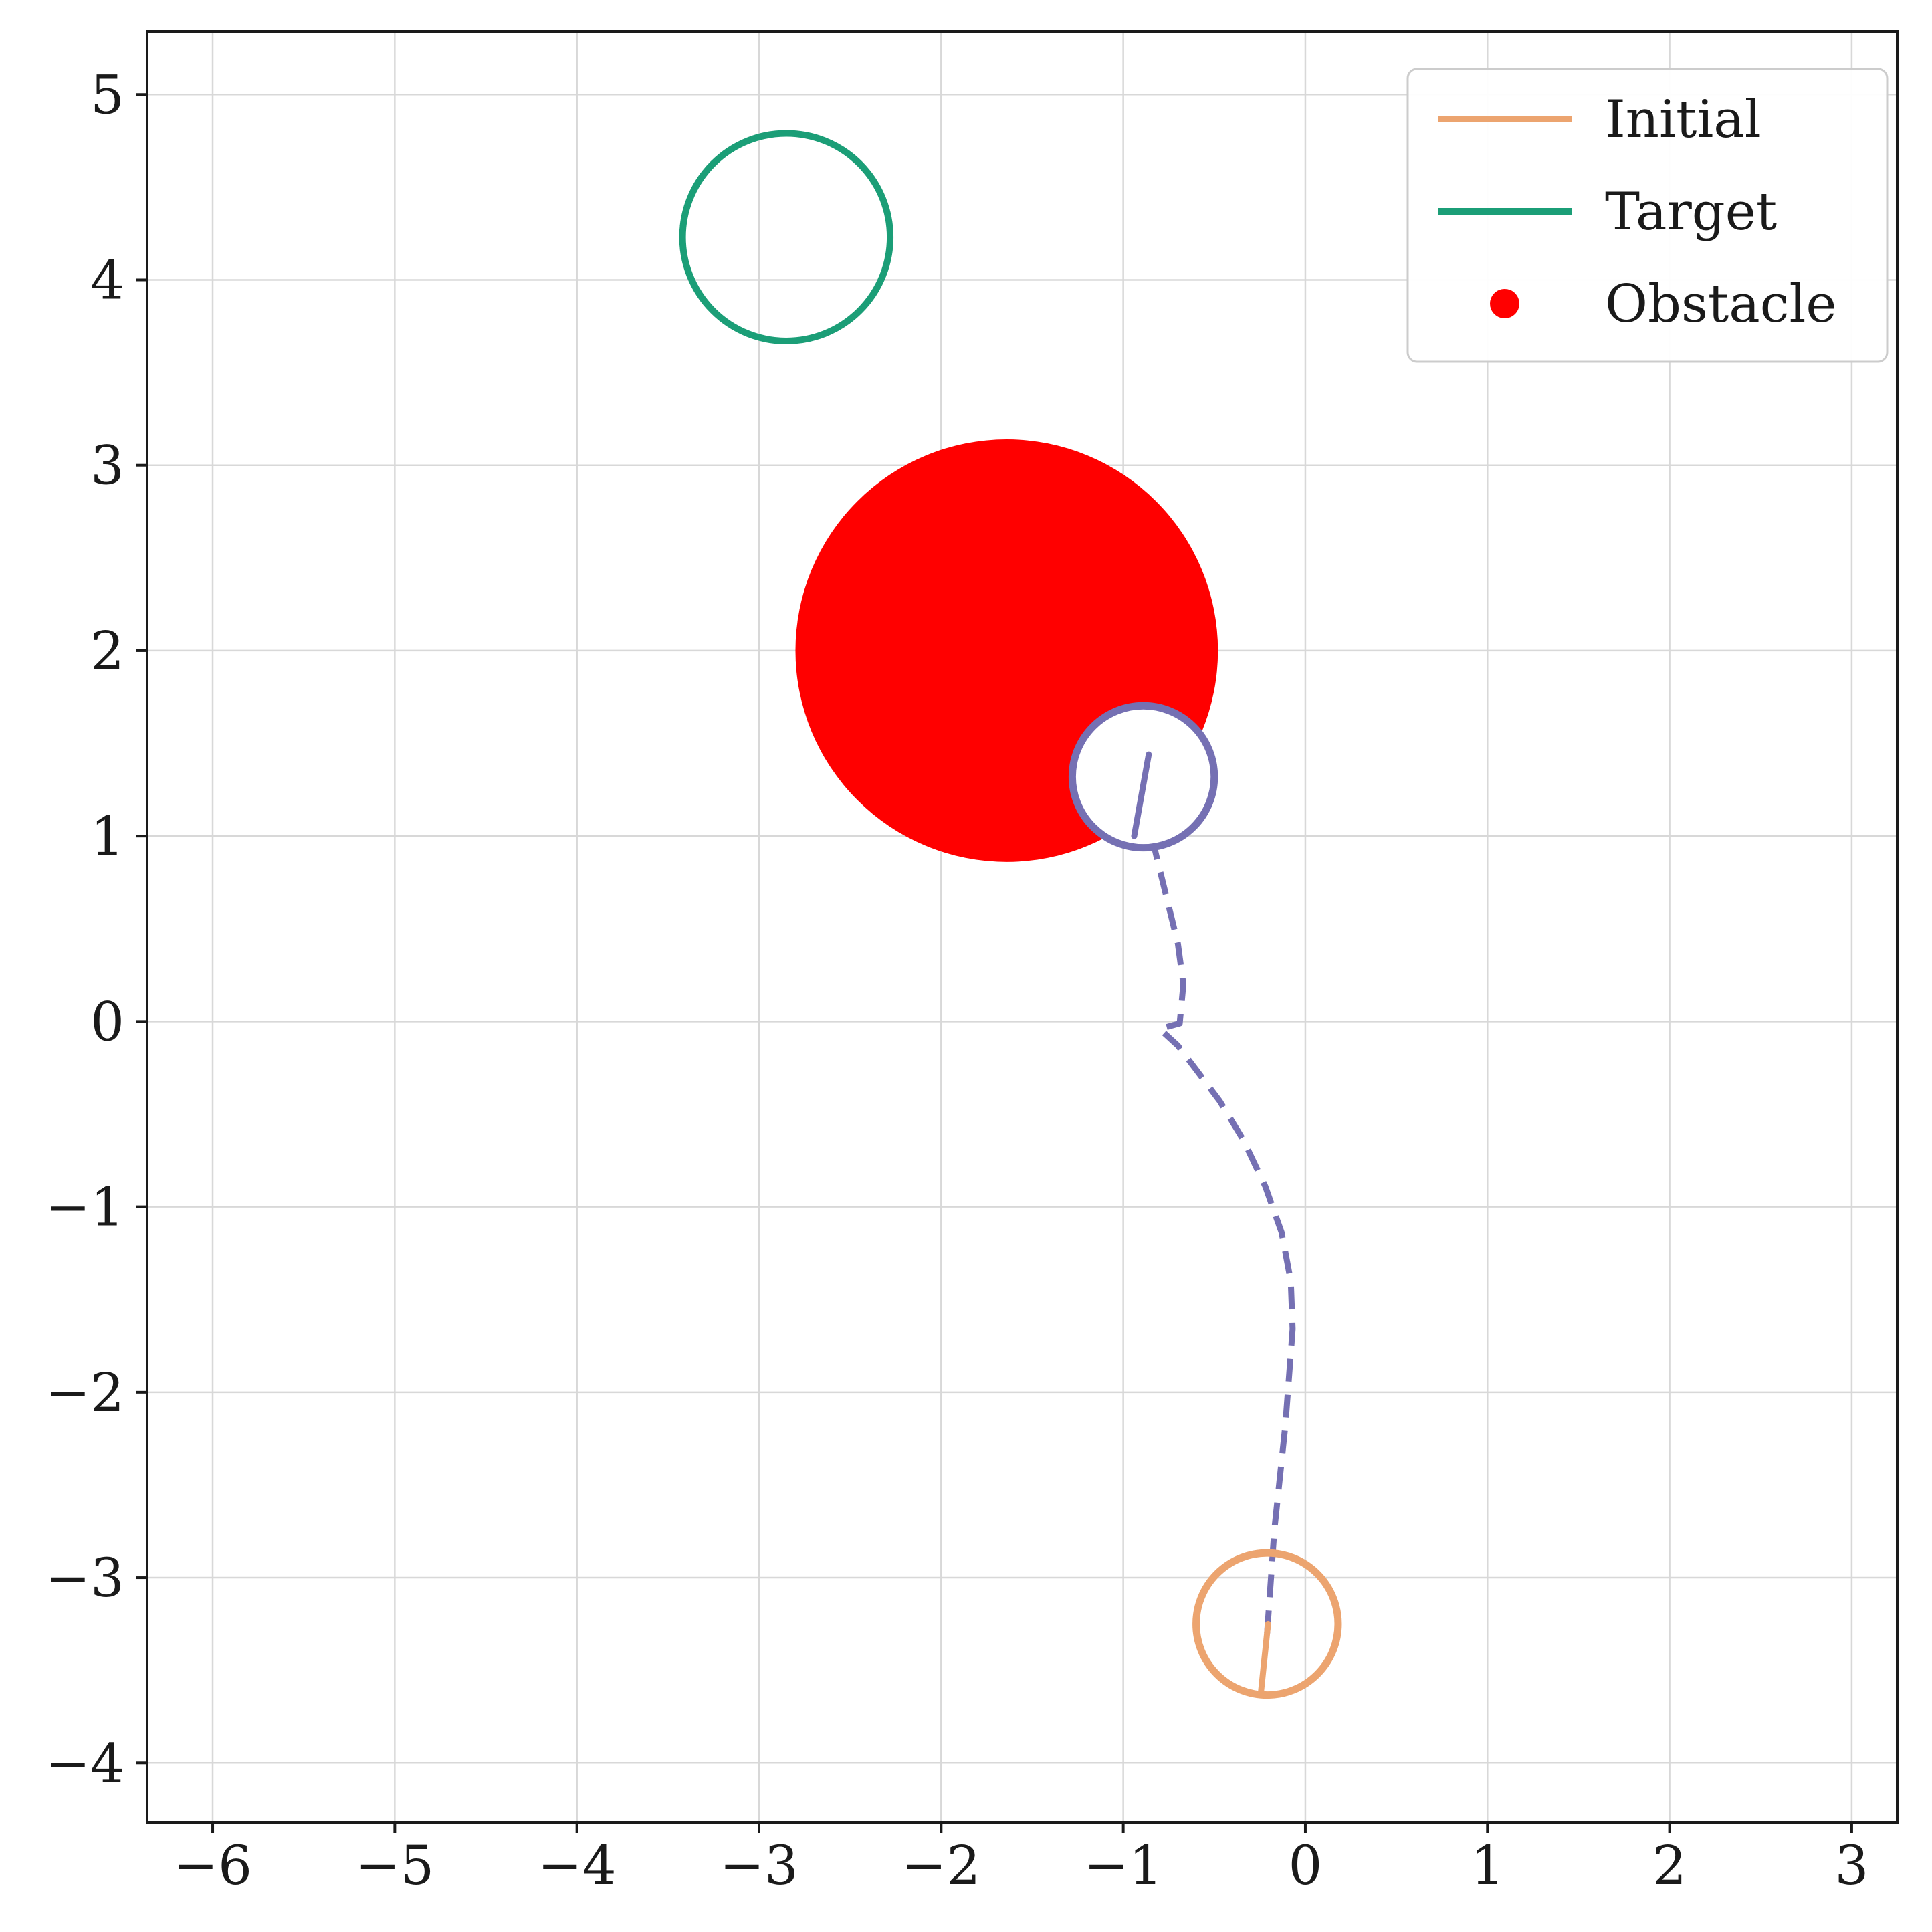 The height and width of the screenshot is (1932, 1932). What do you see at coordinates (786, 237) in the screenshot?
I see `target-circle` at bounding box center [786, 237].